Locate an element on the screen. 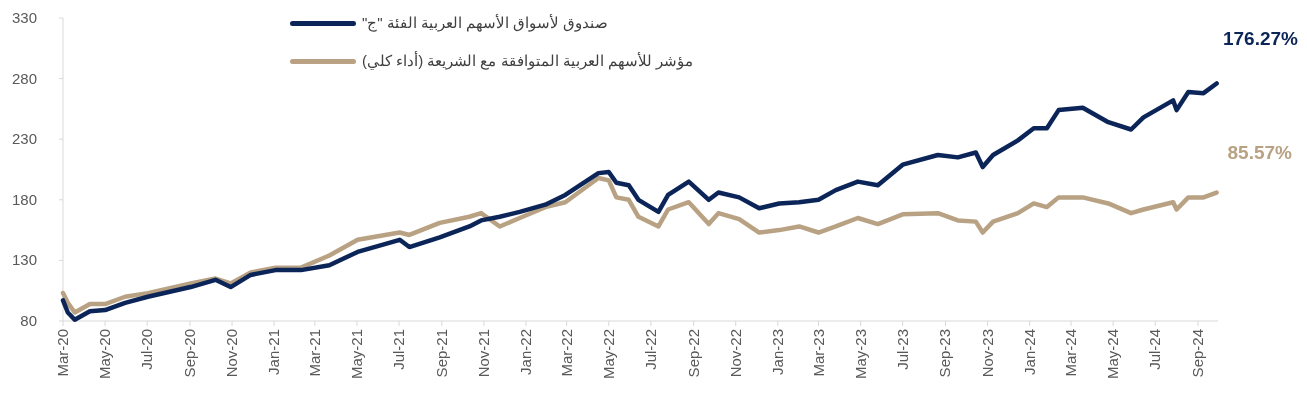 The width and height of the screenshot is (1307, 405). x-tick-label: Jul-24 is located at coordinates (1155, 349).